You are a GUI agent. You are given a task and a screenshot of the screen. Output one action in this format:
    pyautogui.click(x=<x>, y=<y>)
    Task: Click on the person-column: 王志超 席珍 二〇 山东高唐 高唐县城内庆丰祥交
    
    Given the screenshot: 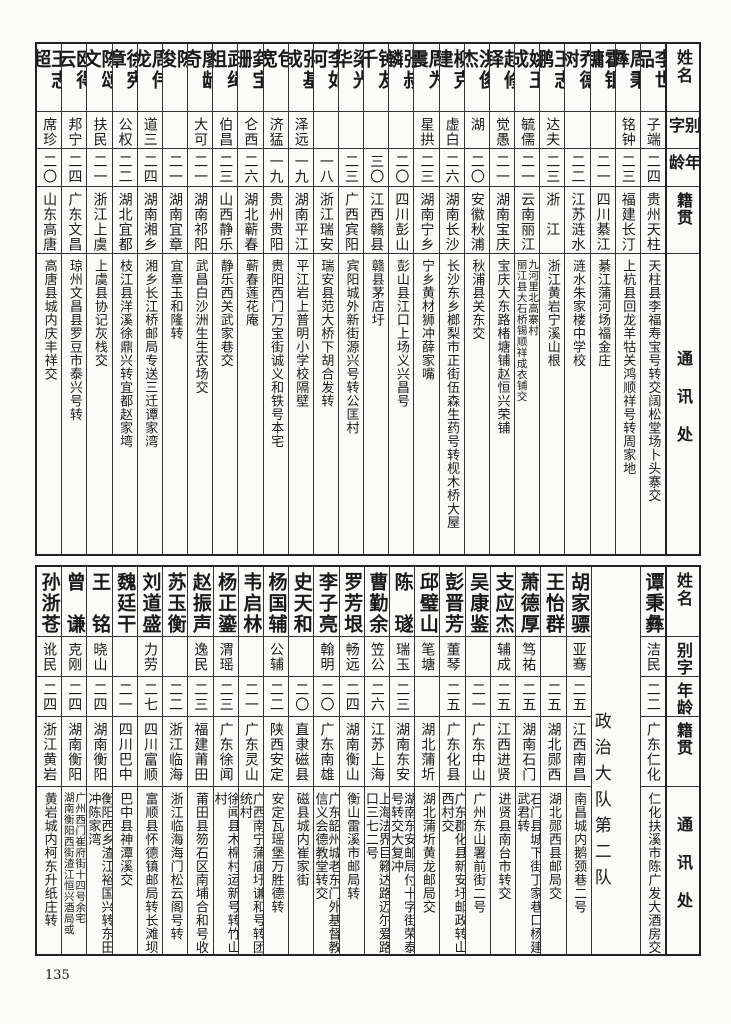 What is the action you would take?
    pyautogui.click(x=49, y=299)
    